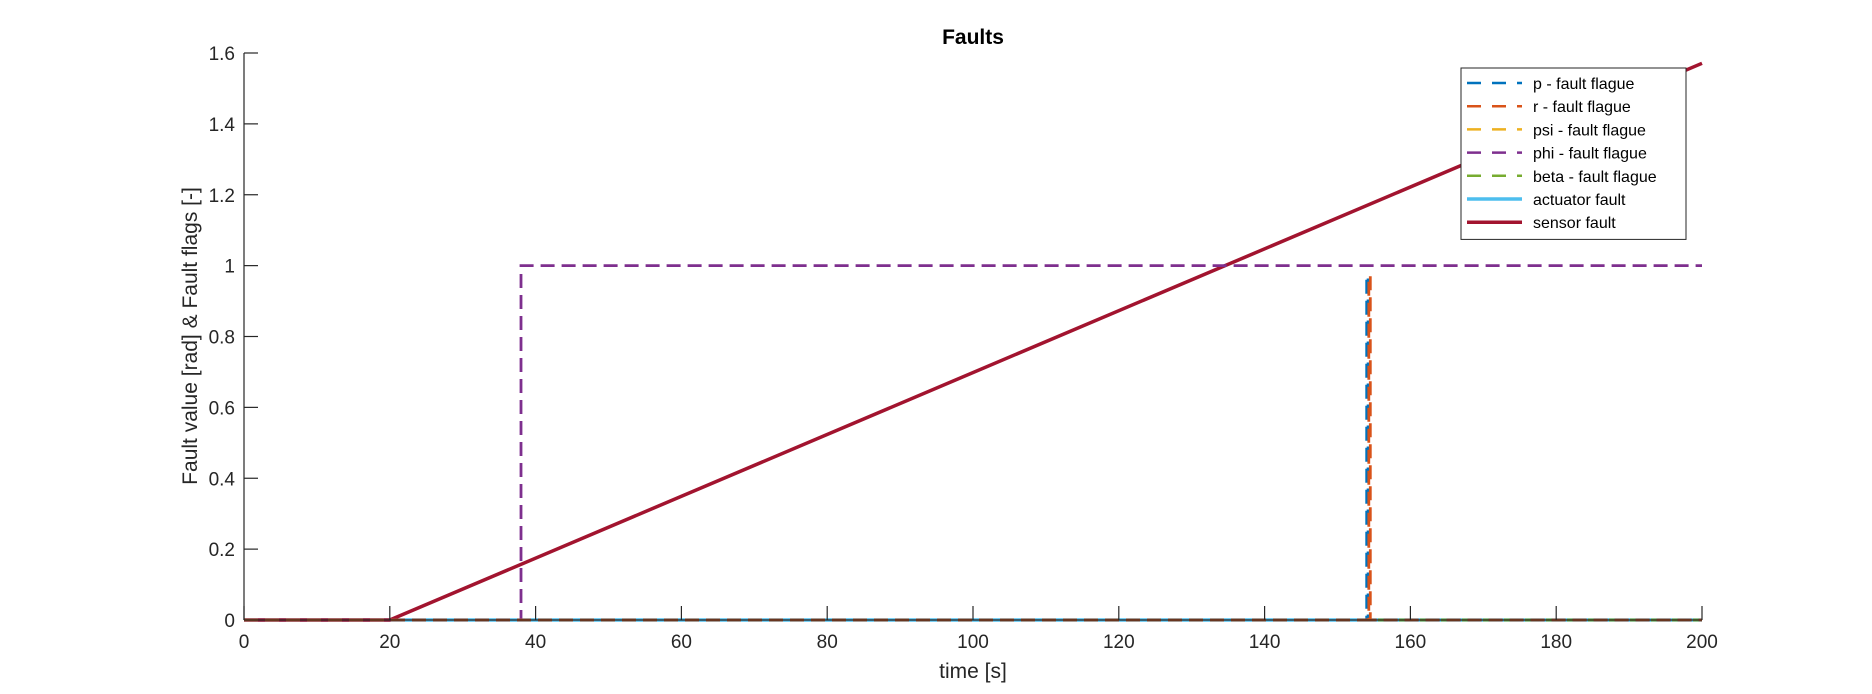 This screenshot has width=1872, height=694. I want to click on y-tick-label: 1.6, so click(222, 54).